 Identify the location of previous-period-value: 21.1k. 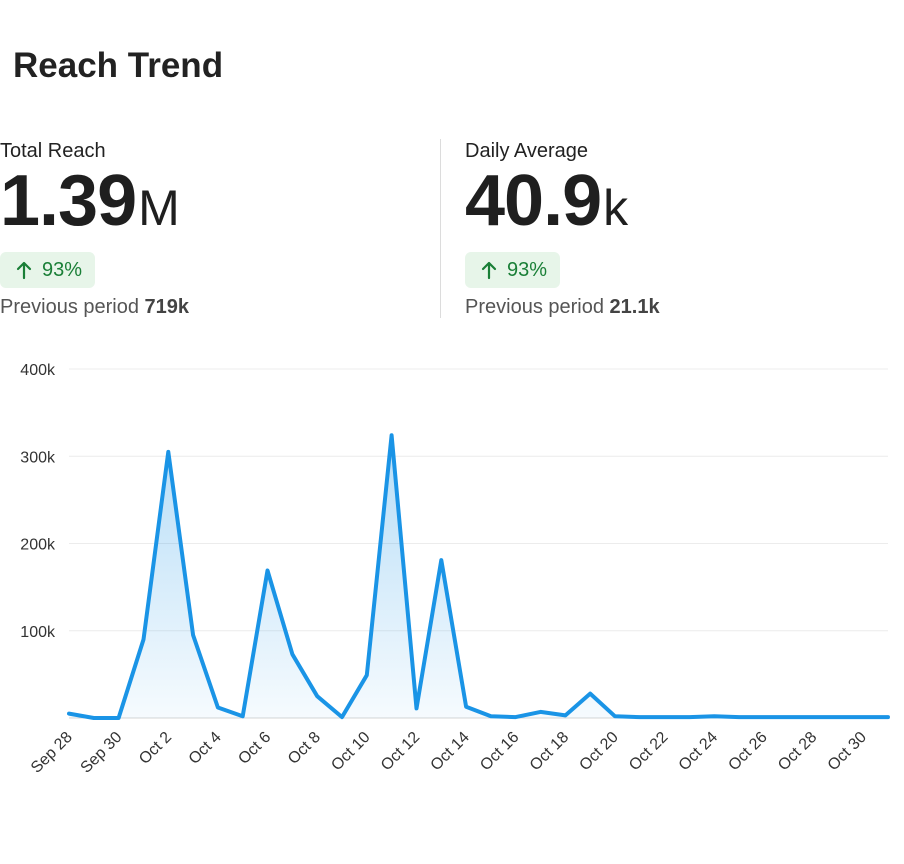
(634, 307).